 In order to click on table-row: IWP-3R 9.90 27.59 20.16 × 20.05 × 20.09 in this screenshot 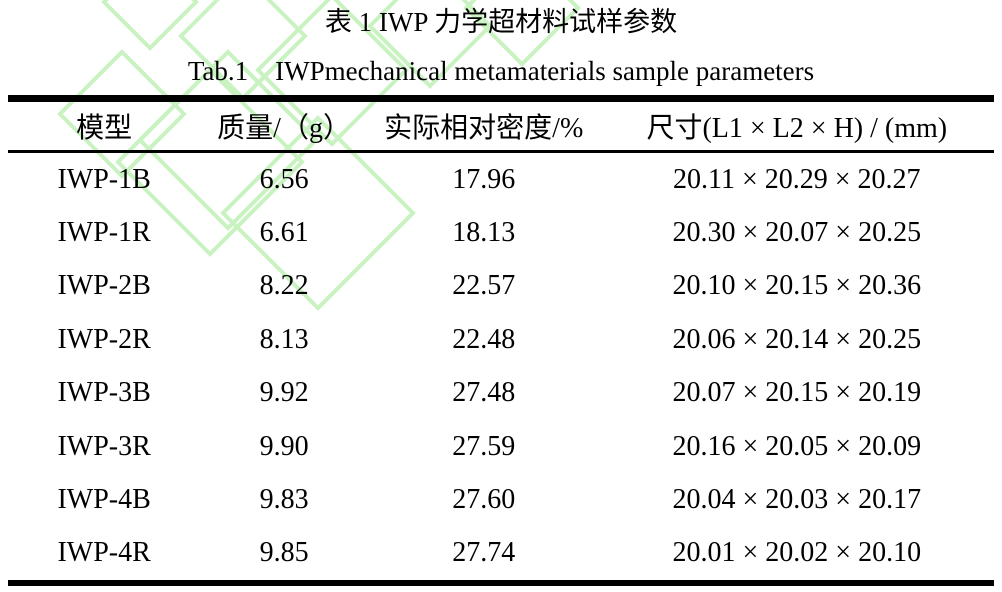, I will do `click(501, 446)`.